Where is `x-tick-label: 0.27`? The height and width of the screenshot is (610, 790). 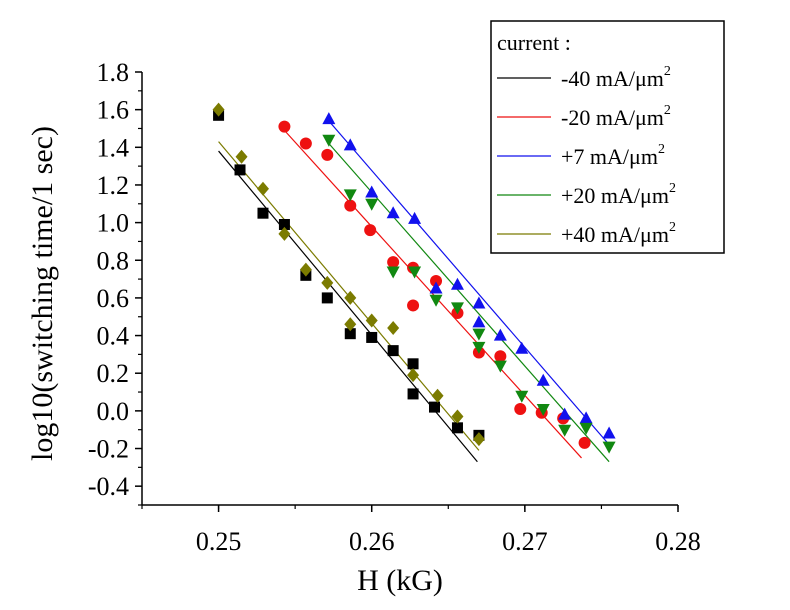 x-tick-label: 0.27 is located at coordinates (525, 541).